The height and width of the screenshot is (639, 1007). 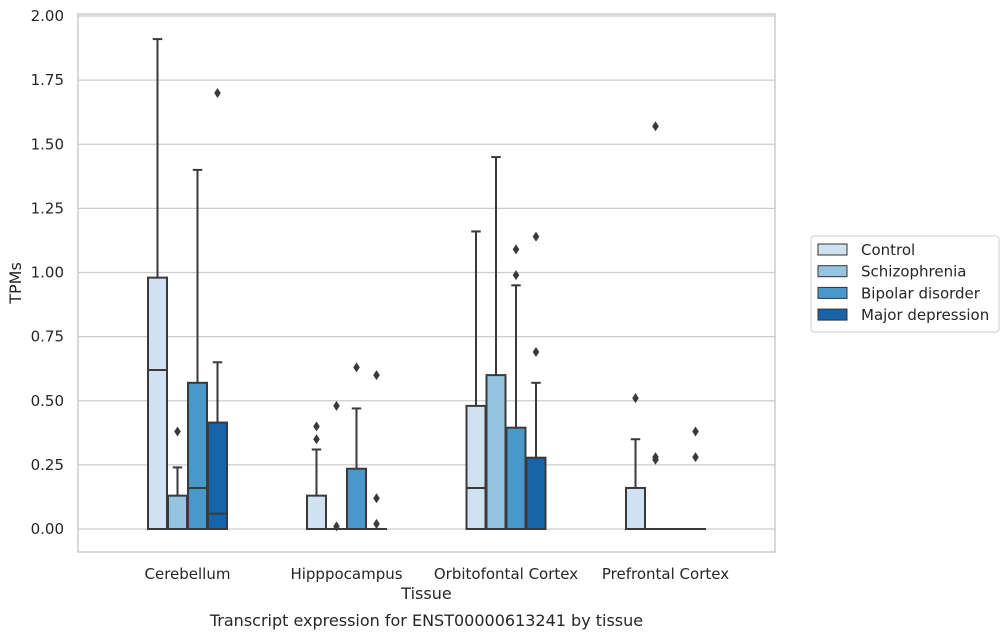 What do you see at coordinates (47, 208) in the screenshot?
I see `y-tick-label: 1.25` at bounding box center [47, 208].